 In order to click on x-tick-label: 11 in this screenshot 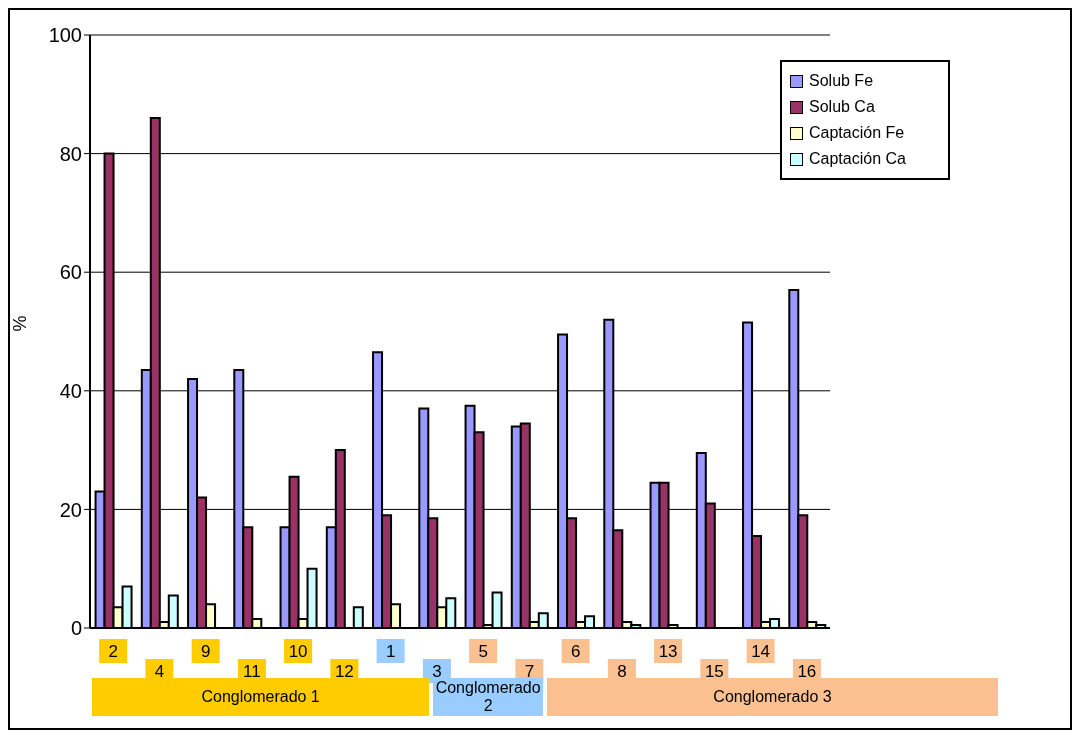, I will do `click(252, 671)`.